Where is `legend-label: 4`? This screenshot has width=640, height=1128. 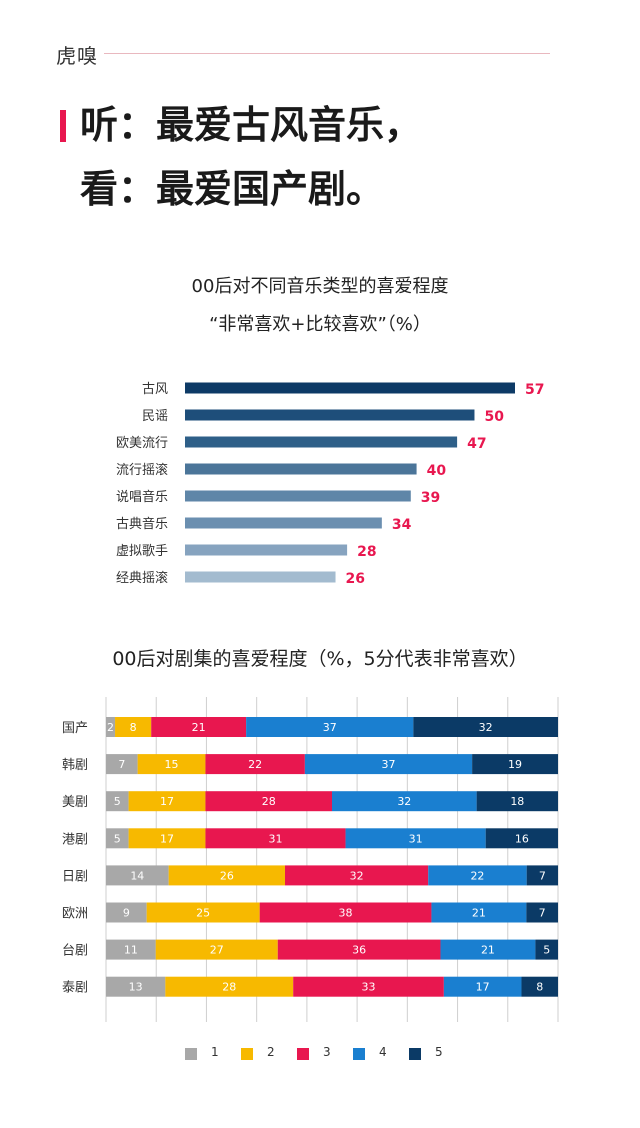
legend-label: 4 is located at coordinates (383, 1052).